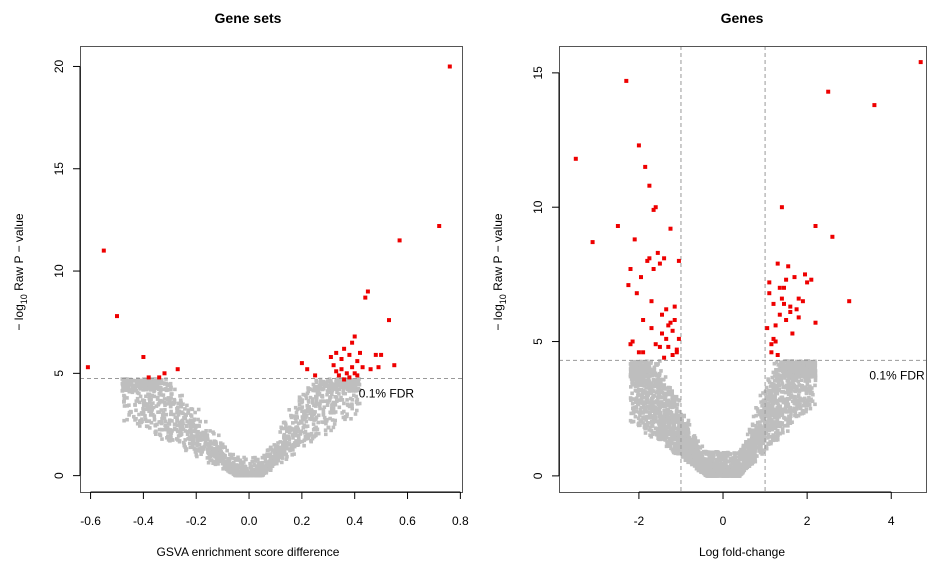 Image resolution: width=927 pixels, height=566 pixels. What do you see at coordinates (196, 521) in the screenshot?
I see `gene-sets-x-tick-label: -0.2` at bounding box center [196, 521].